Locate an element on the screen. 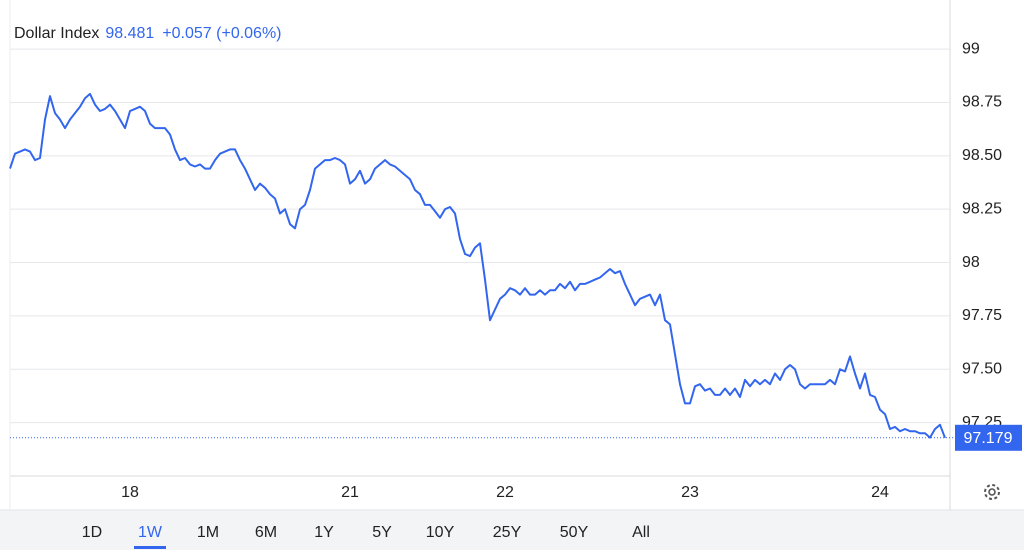 The width and height of the screenshot is (1024, 550). y-tick-label: 97.50 is located at coordinates (982, 368).